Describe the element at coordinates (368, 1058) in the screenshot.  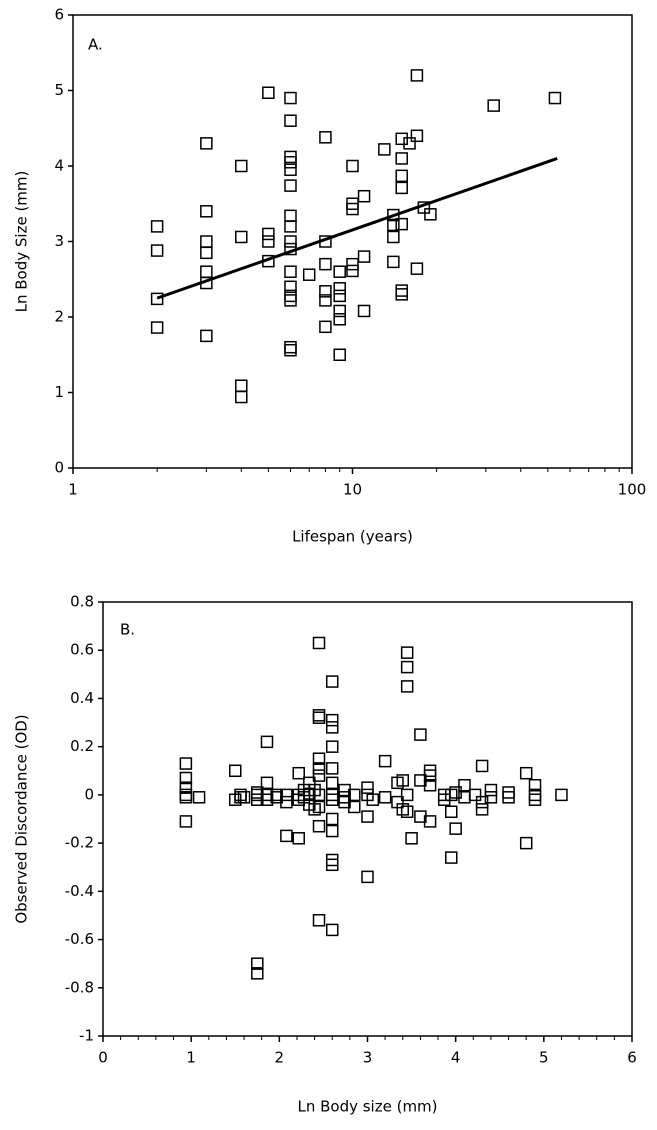
I see `x-tick-label: 3` at that location.